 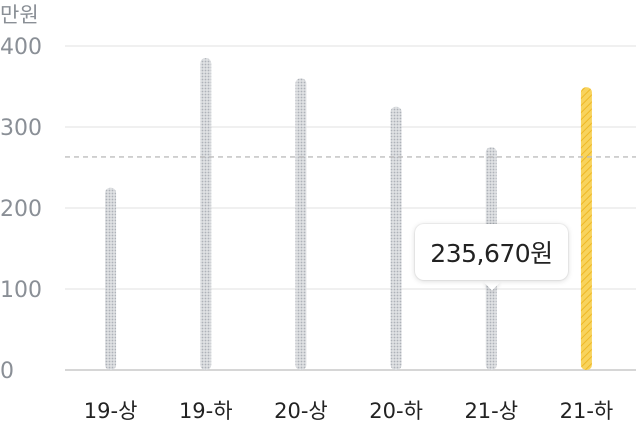 What do you see at coordinates (7, 371) in the screenshot?
I see `y-tick-label: 0` at bounding box center [7, 371].